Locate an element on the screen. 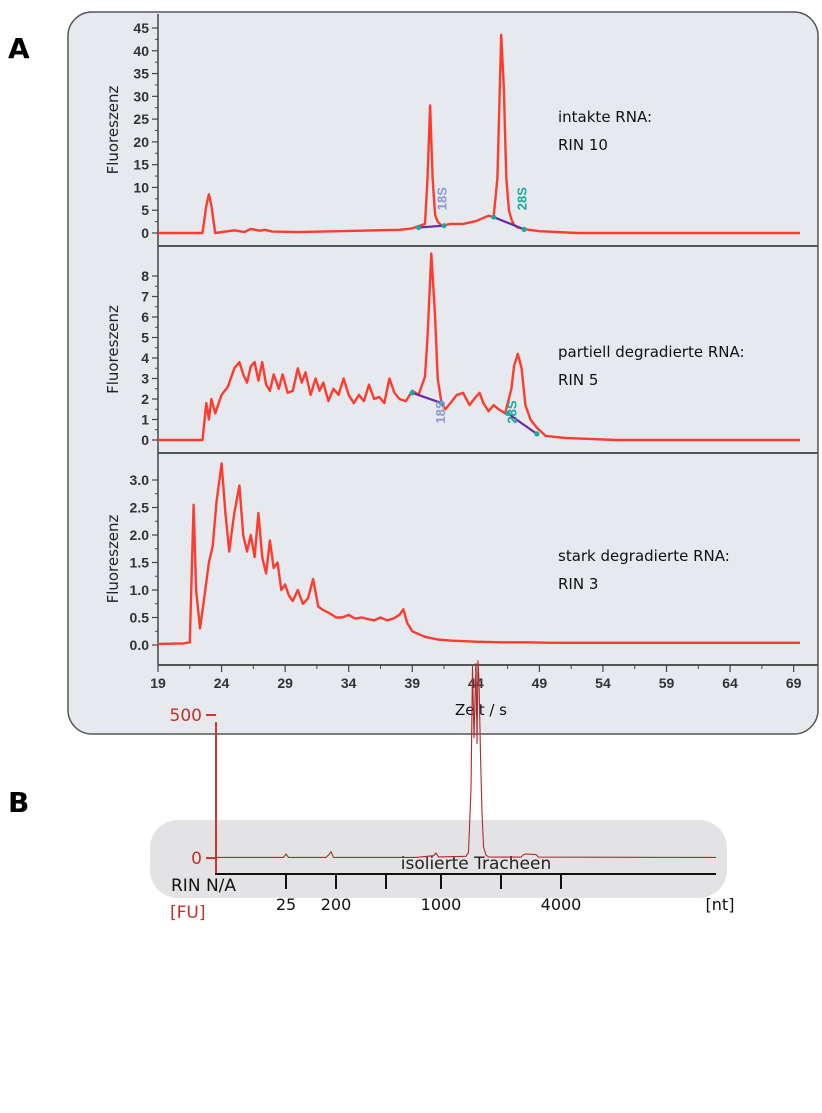  x-tick-label: 64 is located at coordinates (730, 683).